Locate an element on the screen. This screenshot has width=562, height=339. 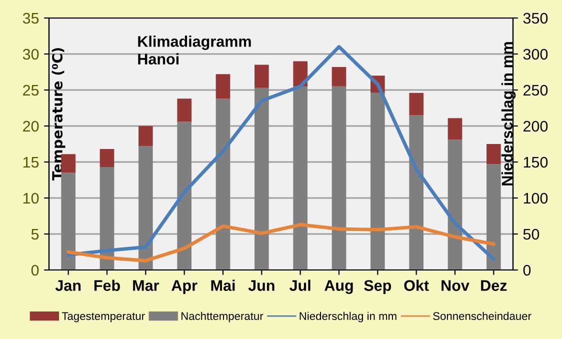
x-tick-label: Nov is located at coordinates (456, 285).